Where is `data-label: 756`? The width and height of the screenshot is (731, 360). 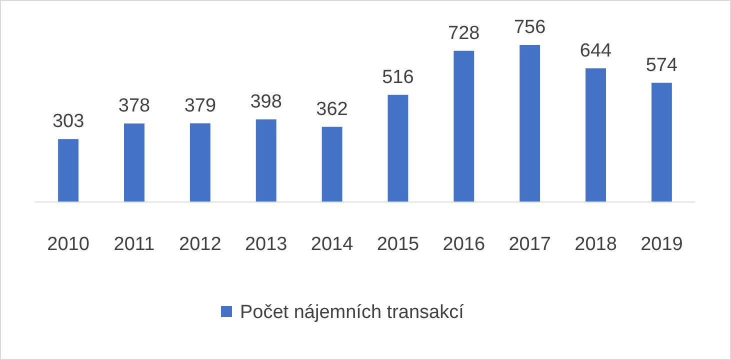 data-label: 756 is located at coordinates (530, 27).